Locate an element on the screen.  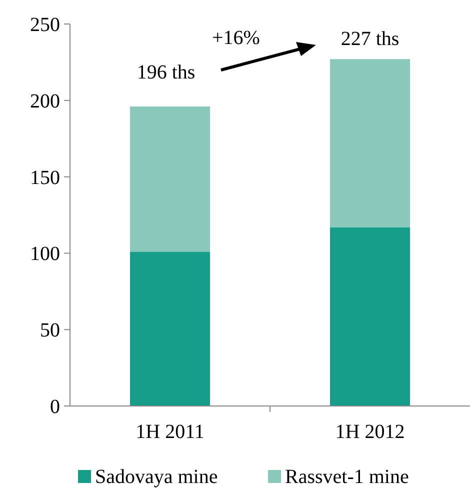
total-label: 227 ths is located at coordinates (370, 39).